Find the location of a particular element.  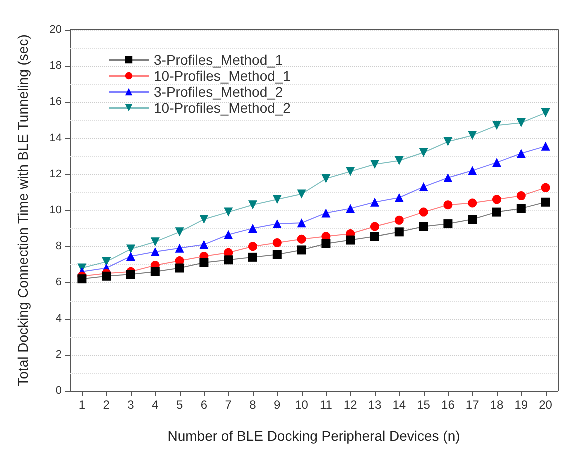

y-tick-label: 12 is located at coordinates (56, 174).